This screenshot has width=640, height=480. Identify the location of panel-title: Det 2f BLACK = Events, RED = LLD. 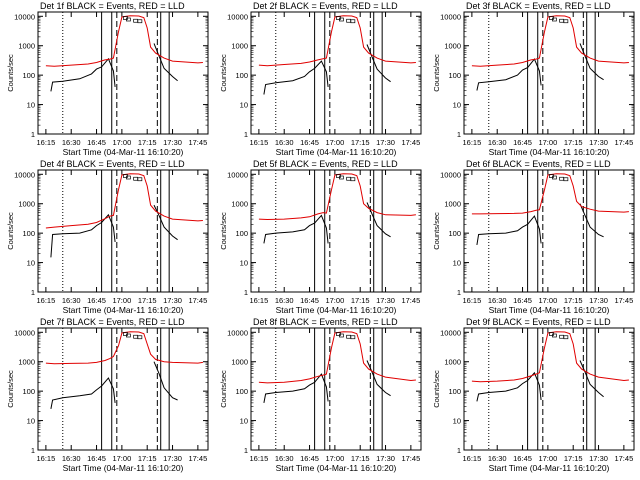
(325, 6).